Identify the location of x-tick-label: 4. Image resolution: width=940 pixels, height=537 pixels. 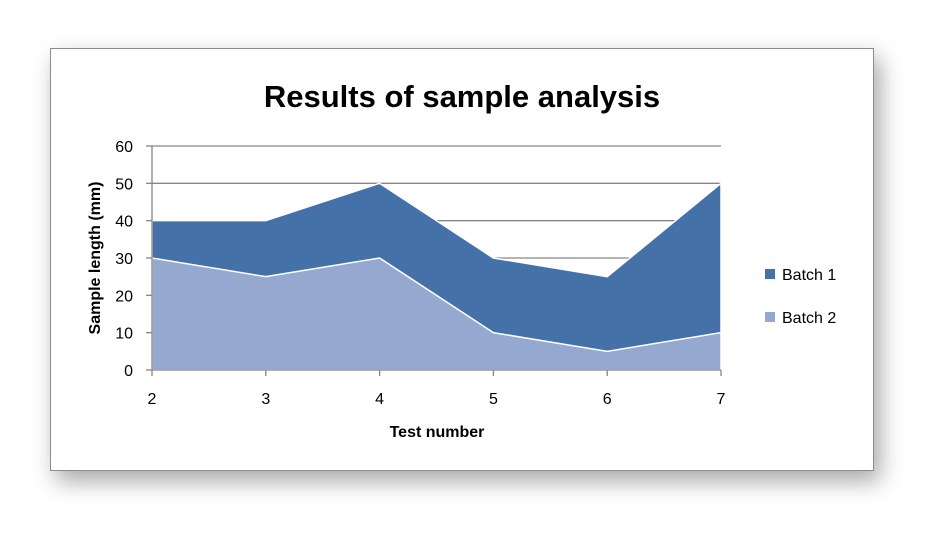
(379, 399).